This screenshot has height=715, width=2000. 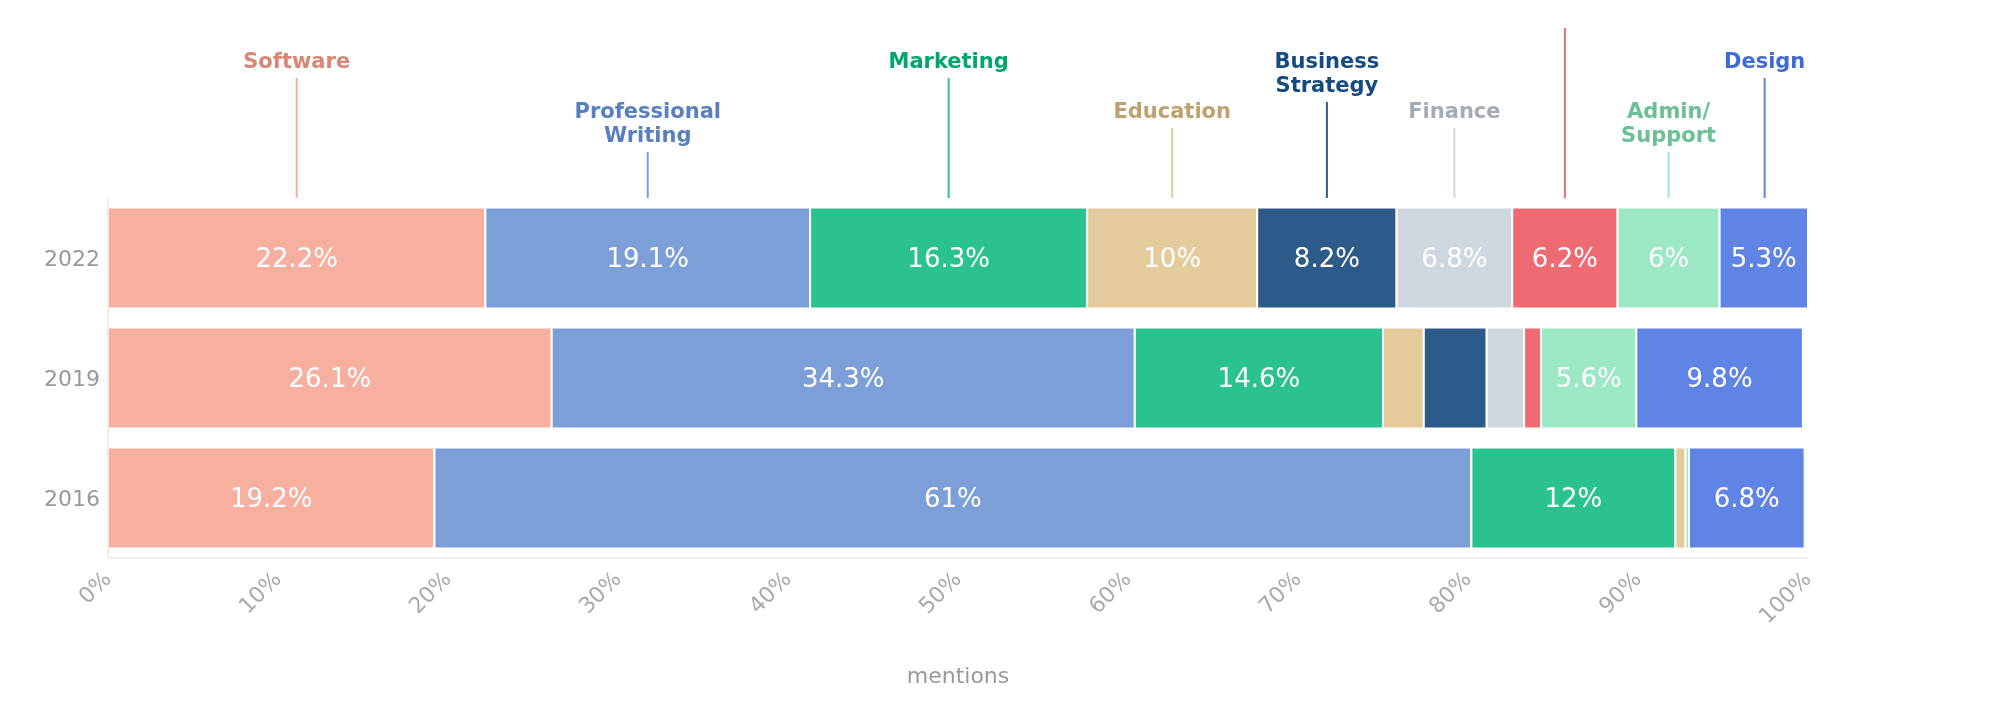 I want to click on data-label: 61%, so click(x=953, y=498).